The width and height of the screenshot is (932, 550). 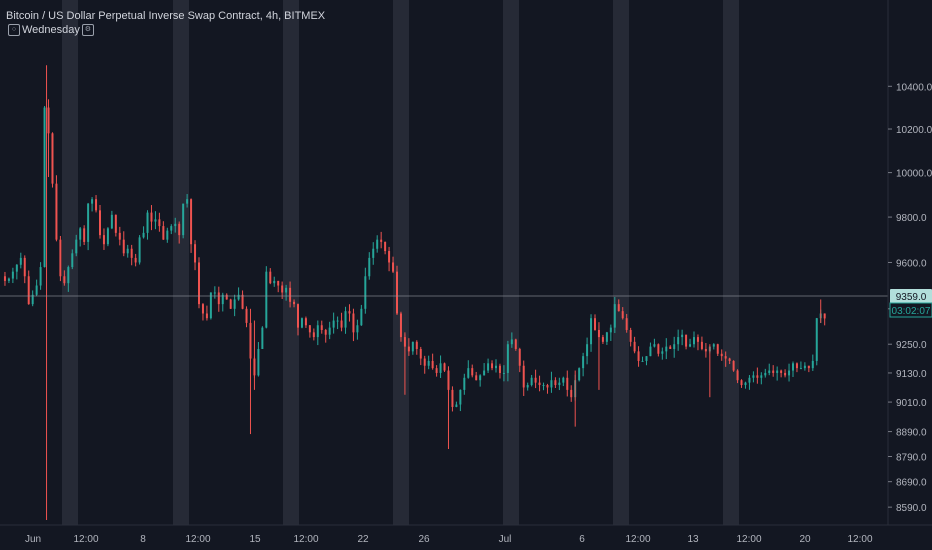 I want to click on time-tick-label: 15, so click(x=255, y=539).